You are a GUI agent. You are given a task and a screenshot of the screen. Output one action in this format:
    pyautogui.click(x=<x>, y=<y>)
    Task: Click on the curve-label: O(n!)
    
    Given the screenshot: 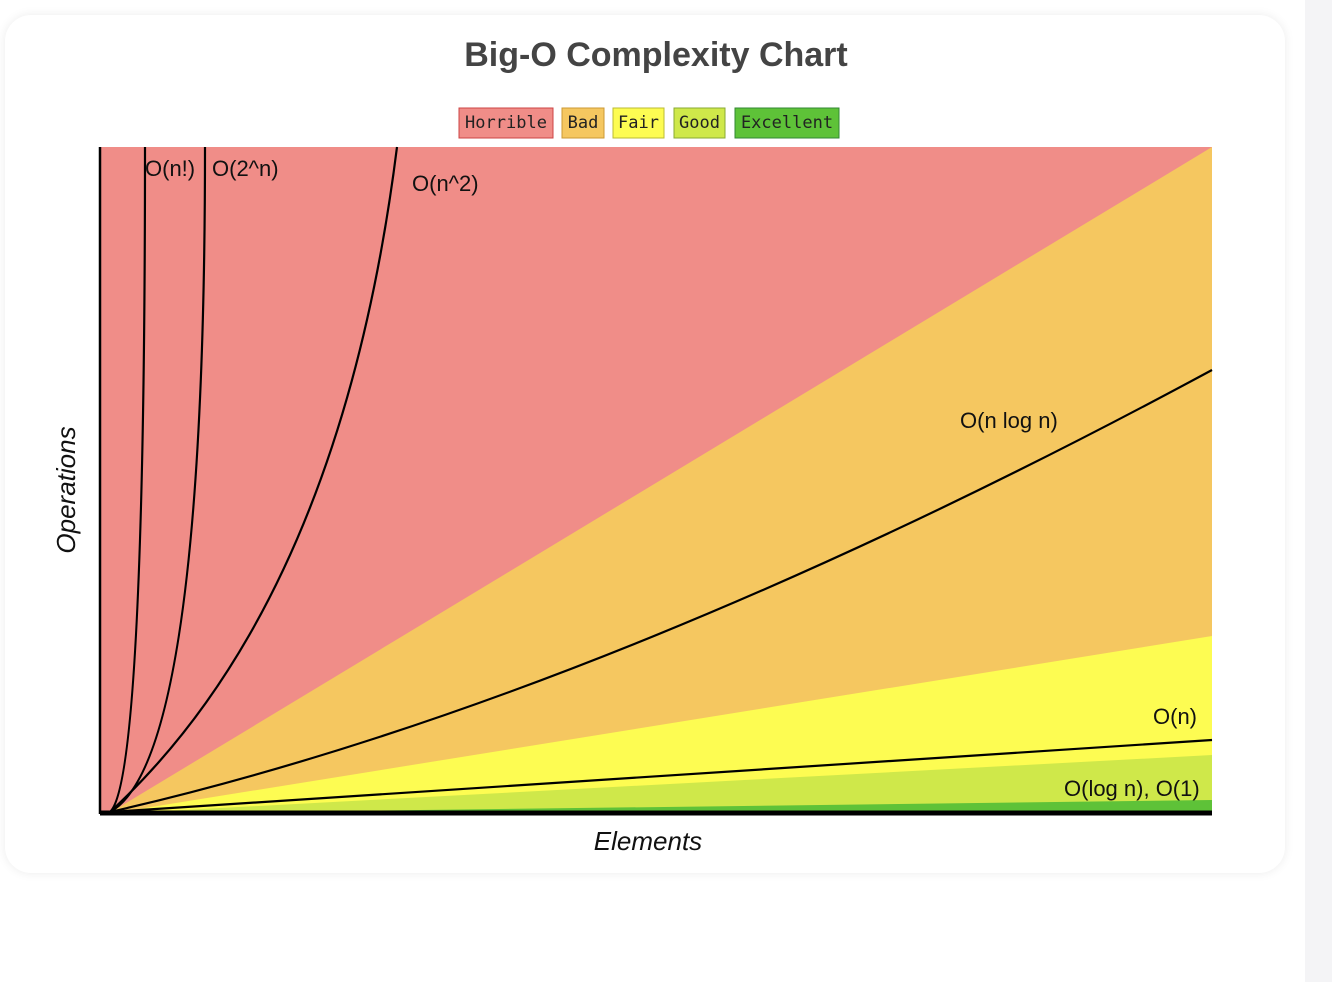 What is the action you would take?
    pyautogui.click(x=170, y=168)
    